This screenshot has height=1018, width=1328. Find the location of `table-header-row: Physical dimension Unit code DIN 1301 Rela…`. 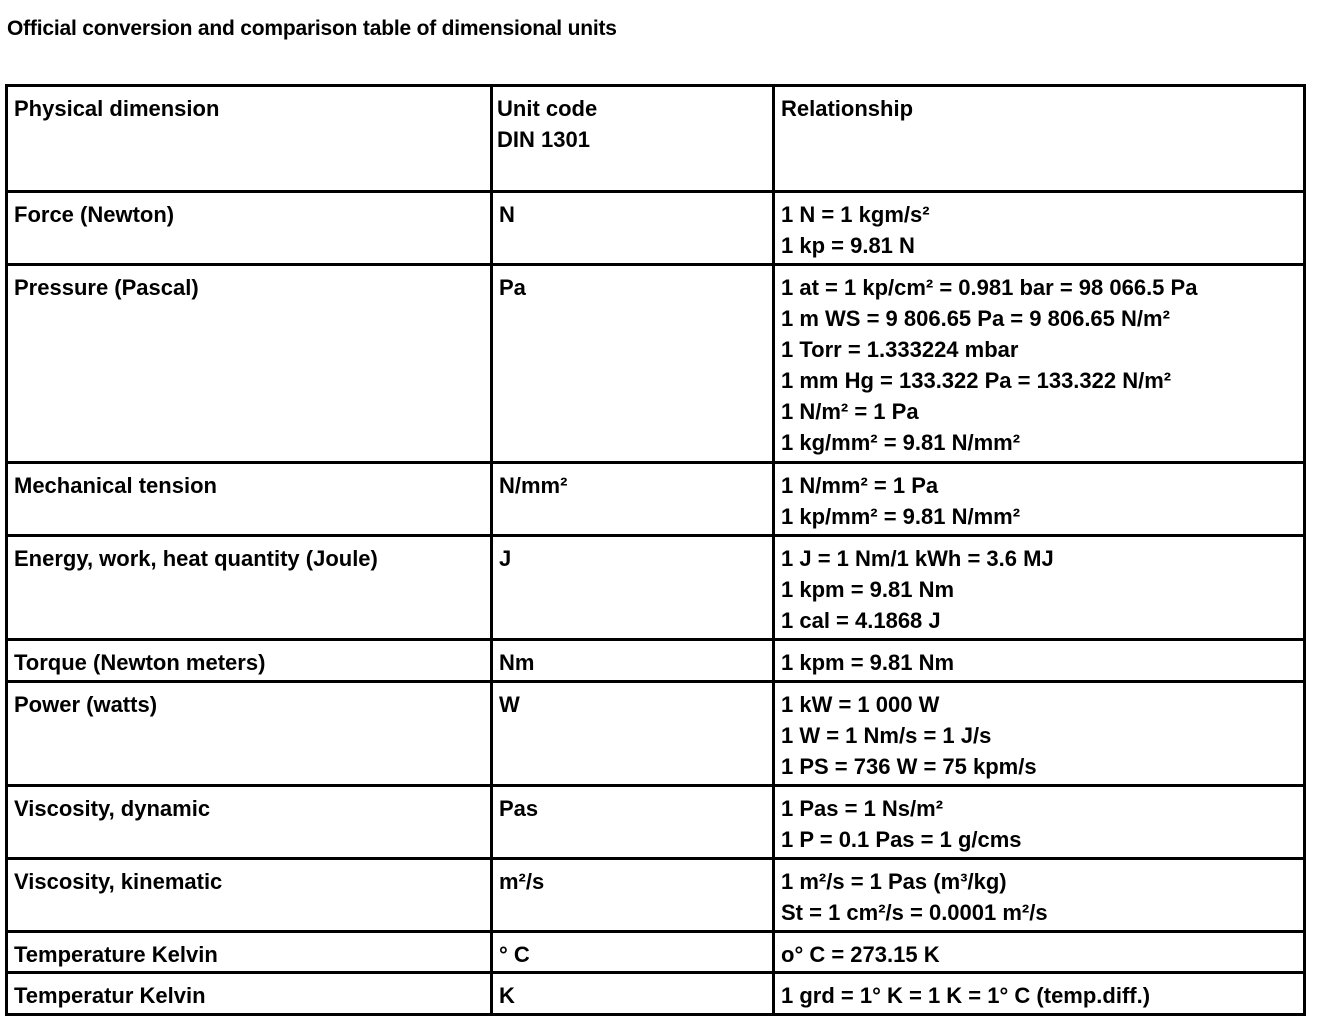

table-header-row: Physical dimension Unit code DIN 1301 Rela… is located at coordinates (655, 138).